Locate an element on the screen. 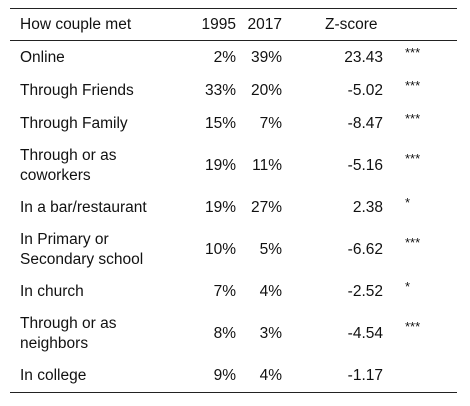 Image resolution: width=470 pixels, height=406 pixels. row-z-score: -5.16 is located at coordinates (365, 165).